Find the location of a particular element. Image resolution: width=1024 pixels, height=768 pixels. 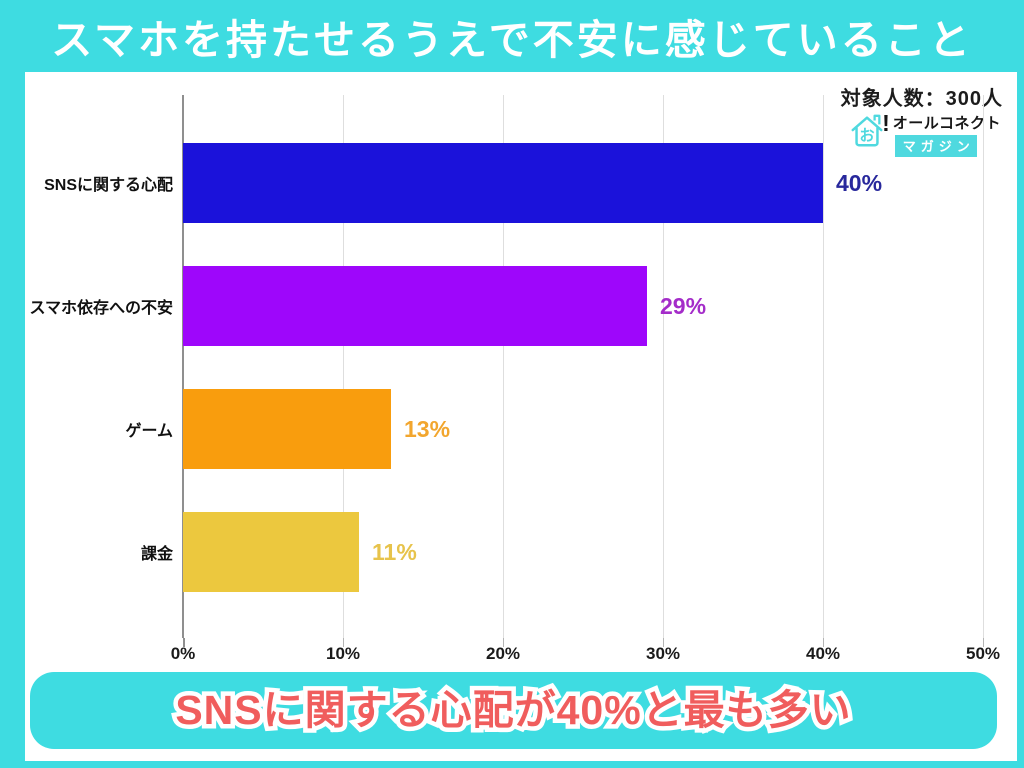

house-icon: お is located at coordinates (867, 130).